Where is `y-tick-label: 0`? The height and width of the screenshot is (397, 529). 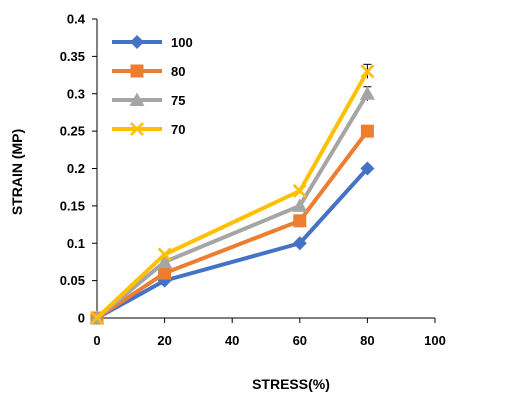 y-tick-label: 0 is located at coordinates (81, 318).